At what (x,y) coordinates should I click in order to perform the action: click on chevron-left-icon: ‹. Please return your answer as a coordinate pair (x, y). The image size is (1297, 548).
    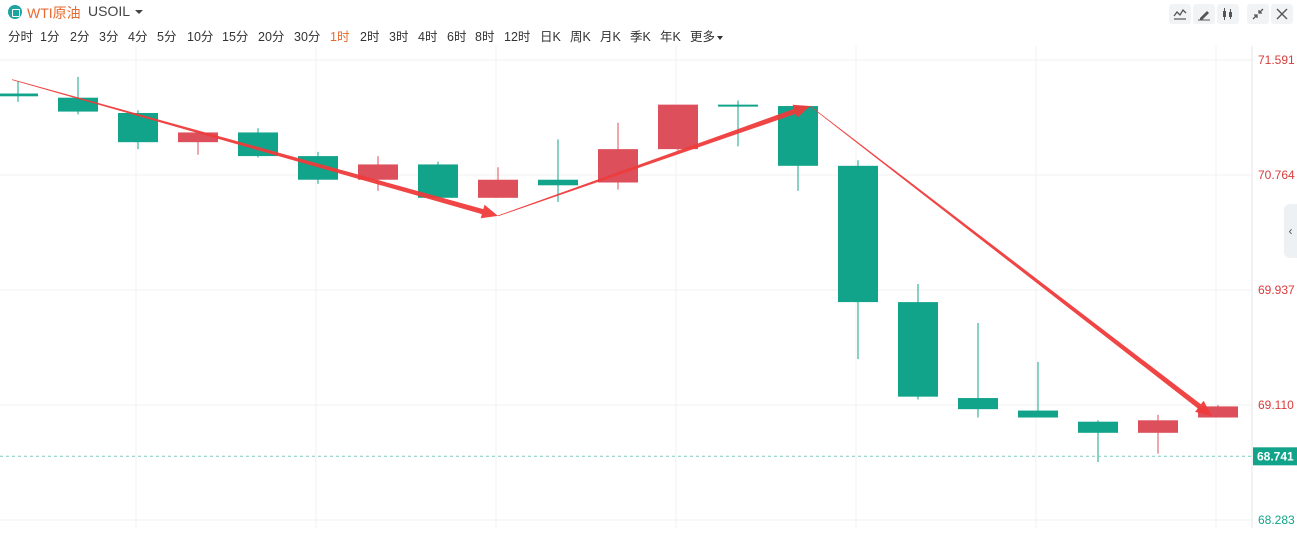
    Looking at the image, I should click on (1290, 231).